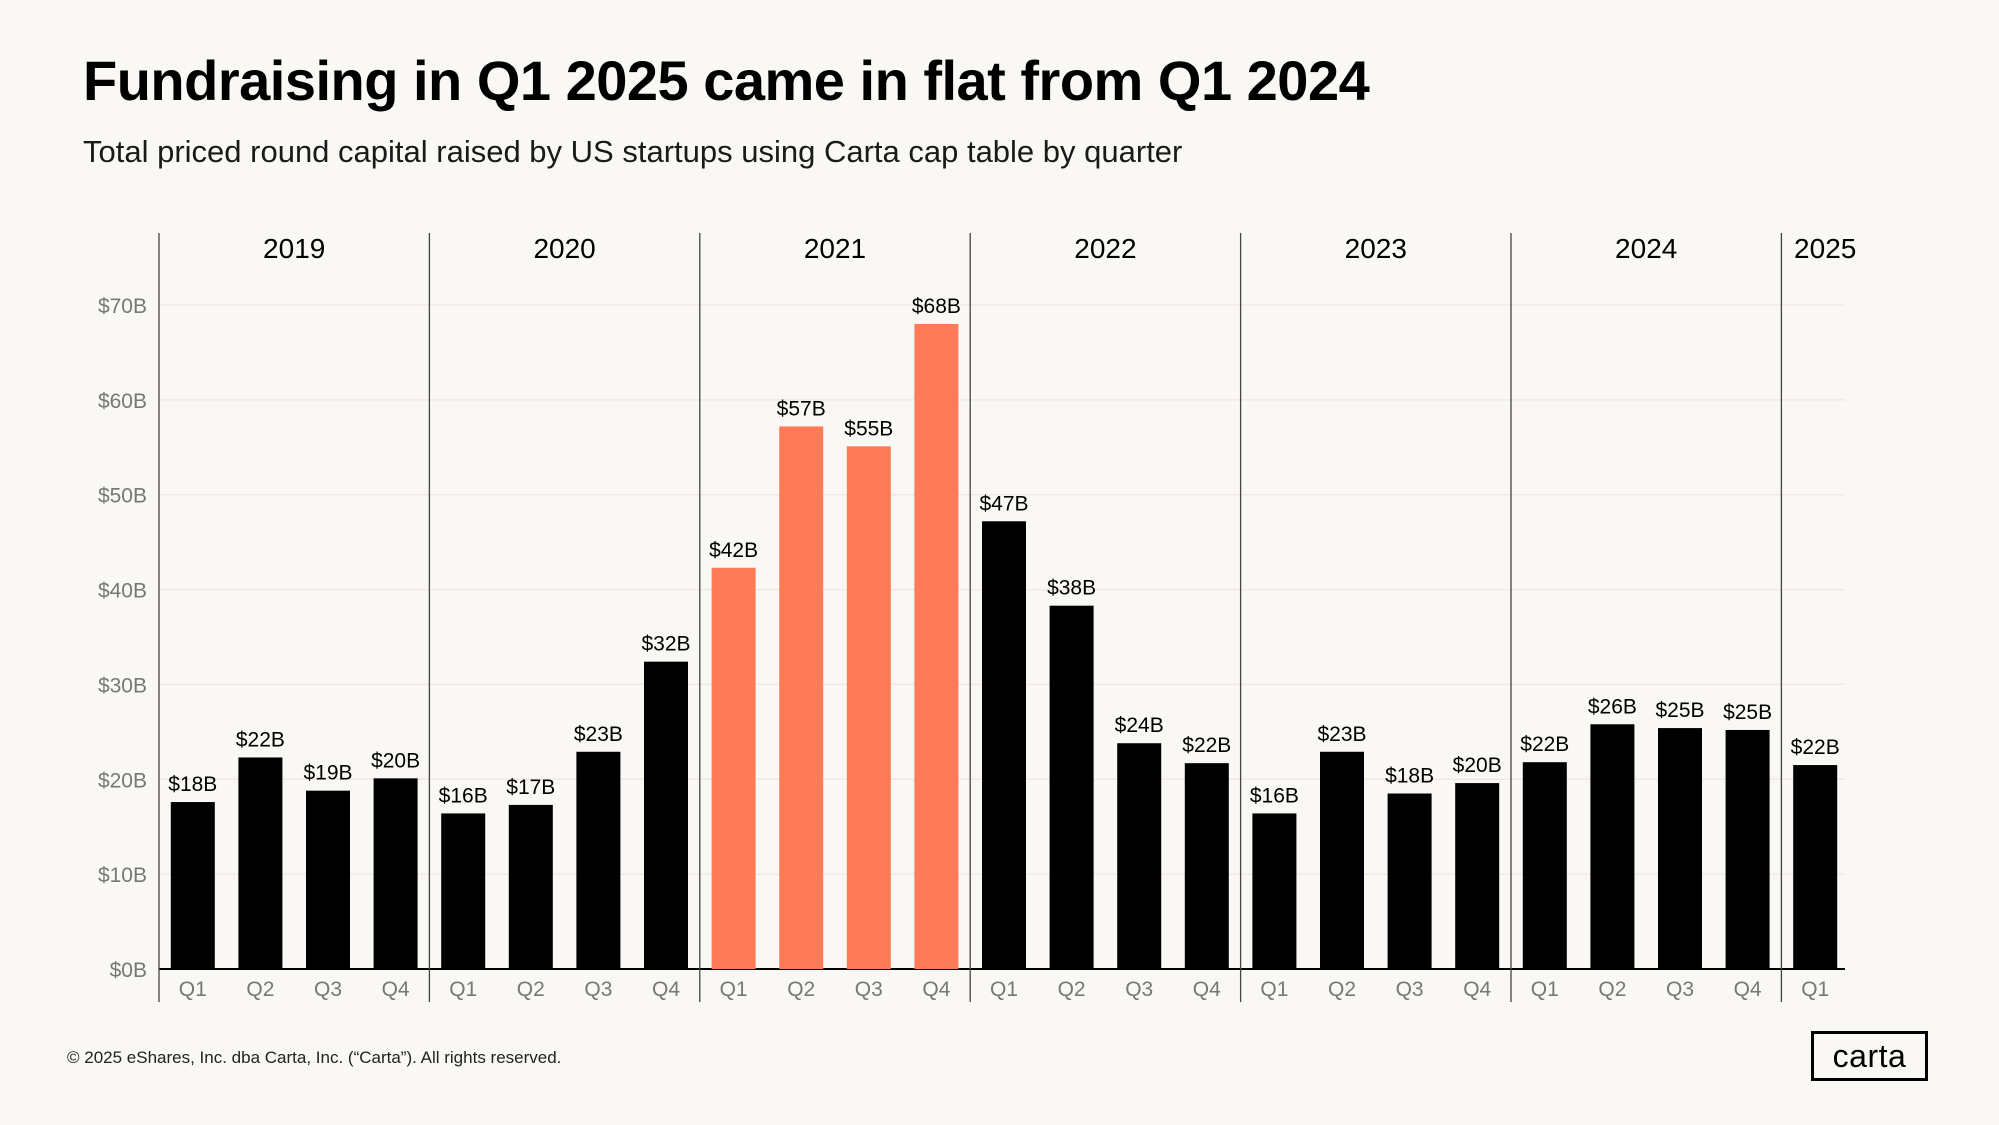 This screenshot has height=1125, width=1999. Describe the element at coordinates (1071, 588) in the screenshot. I see `bar-value-label: $38B` at that location.